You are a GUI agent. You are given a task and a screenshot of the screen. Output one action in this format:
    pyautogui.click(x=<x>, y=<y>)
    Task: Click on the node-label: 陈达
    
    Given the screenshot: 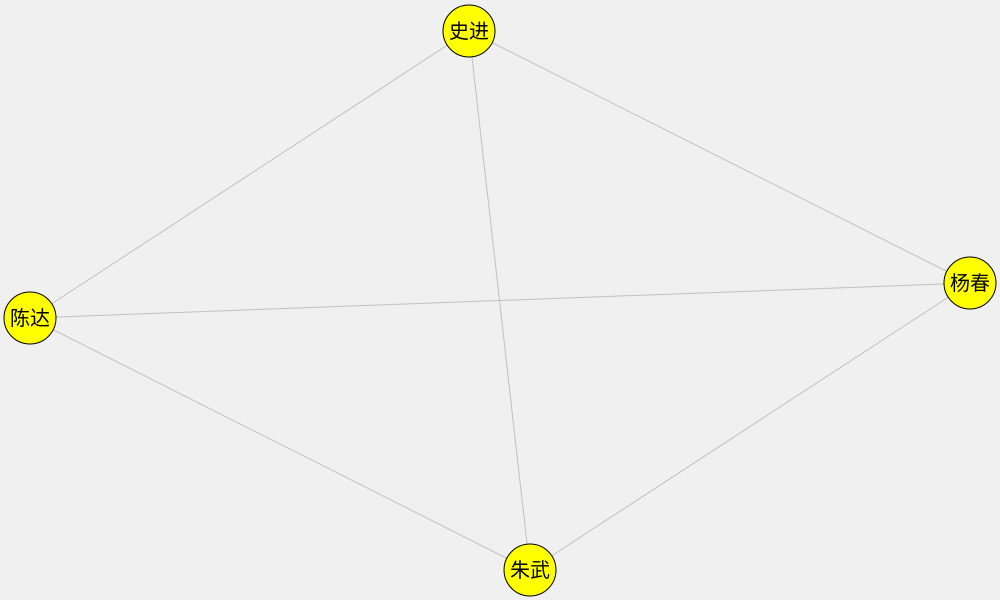 What is the action you would take?
    pyautogui.click(x=30, y=318)
    